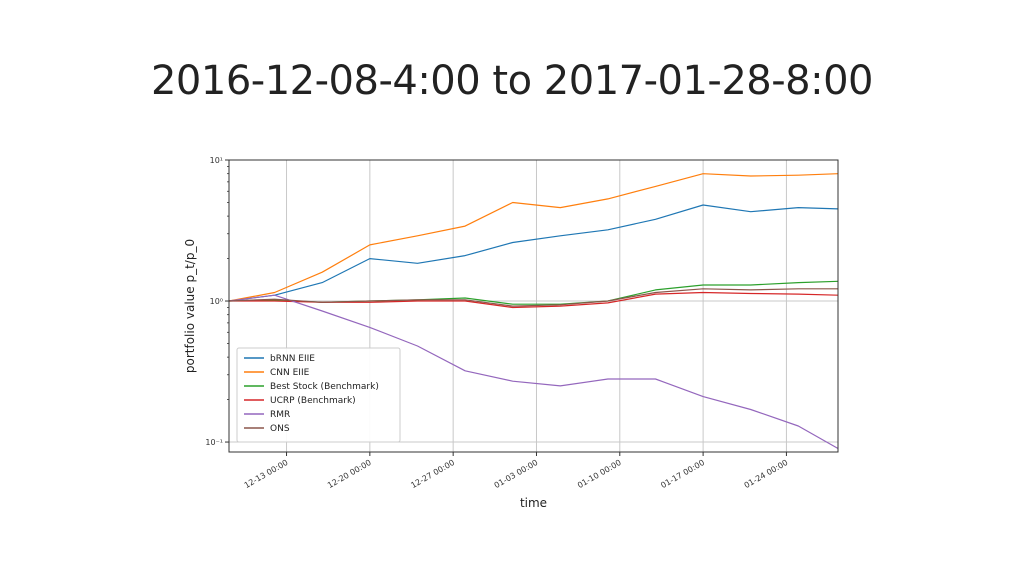  What do you see at coordinates (290, 373) in the screenshot?
I see `legend-entry-label: CNN EIIE` at bounding box center [290, 373].